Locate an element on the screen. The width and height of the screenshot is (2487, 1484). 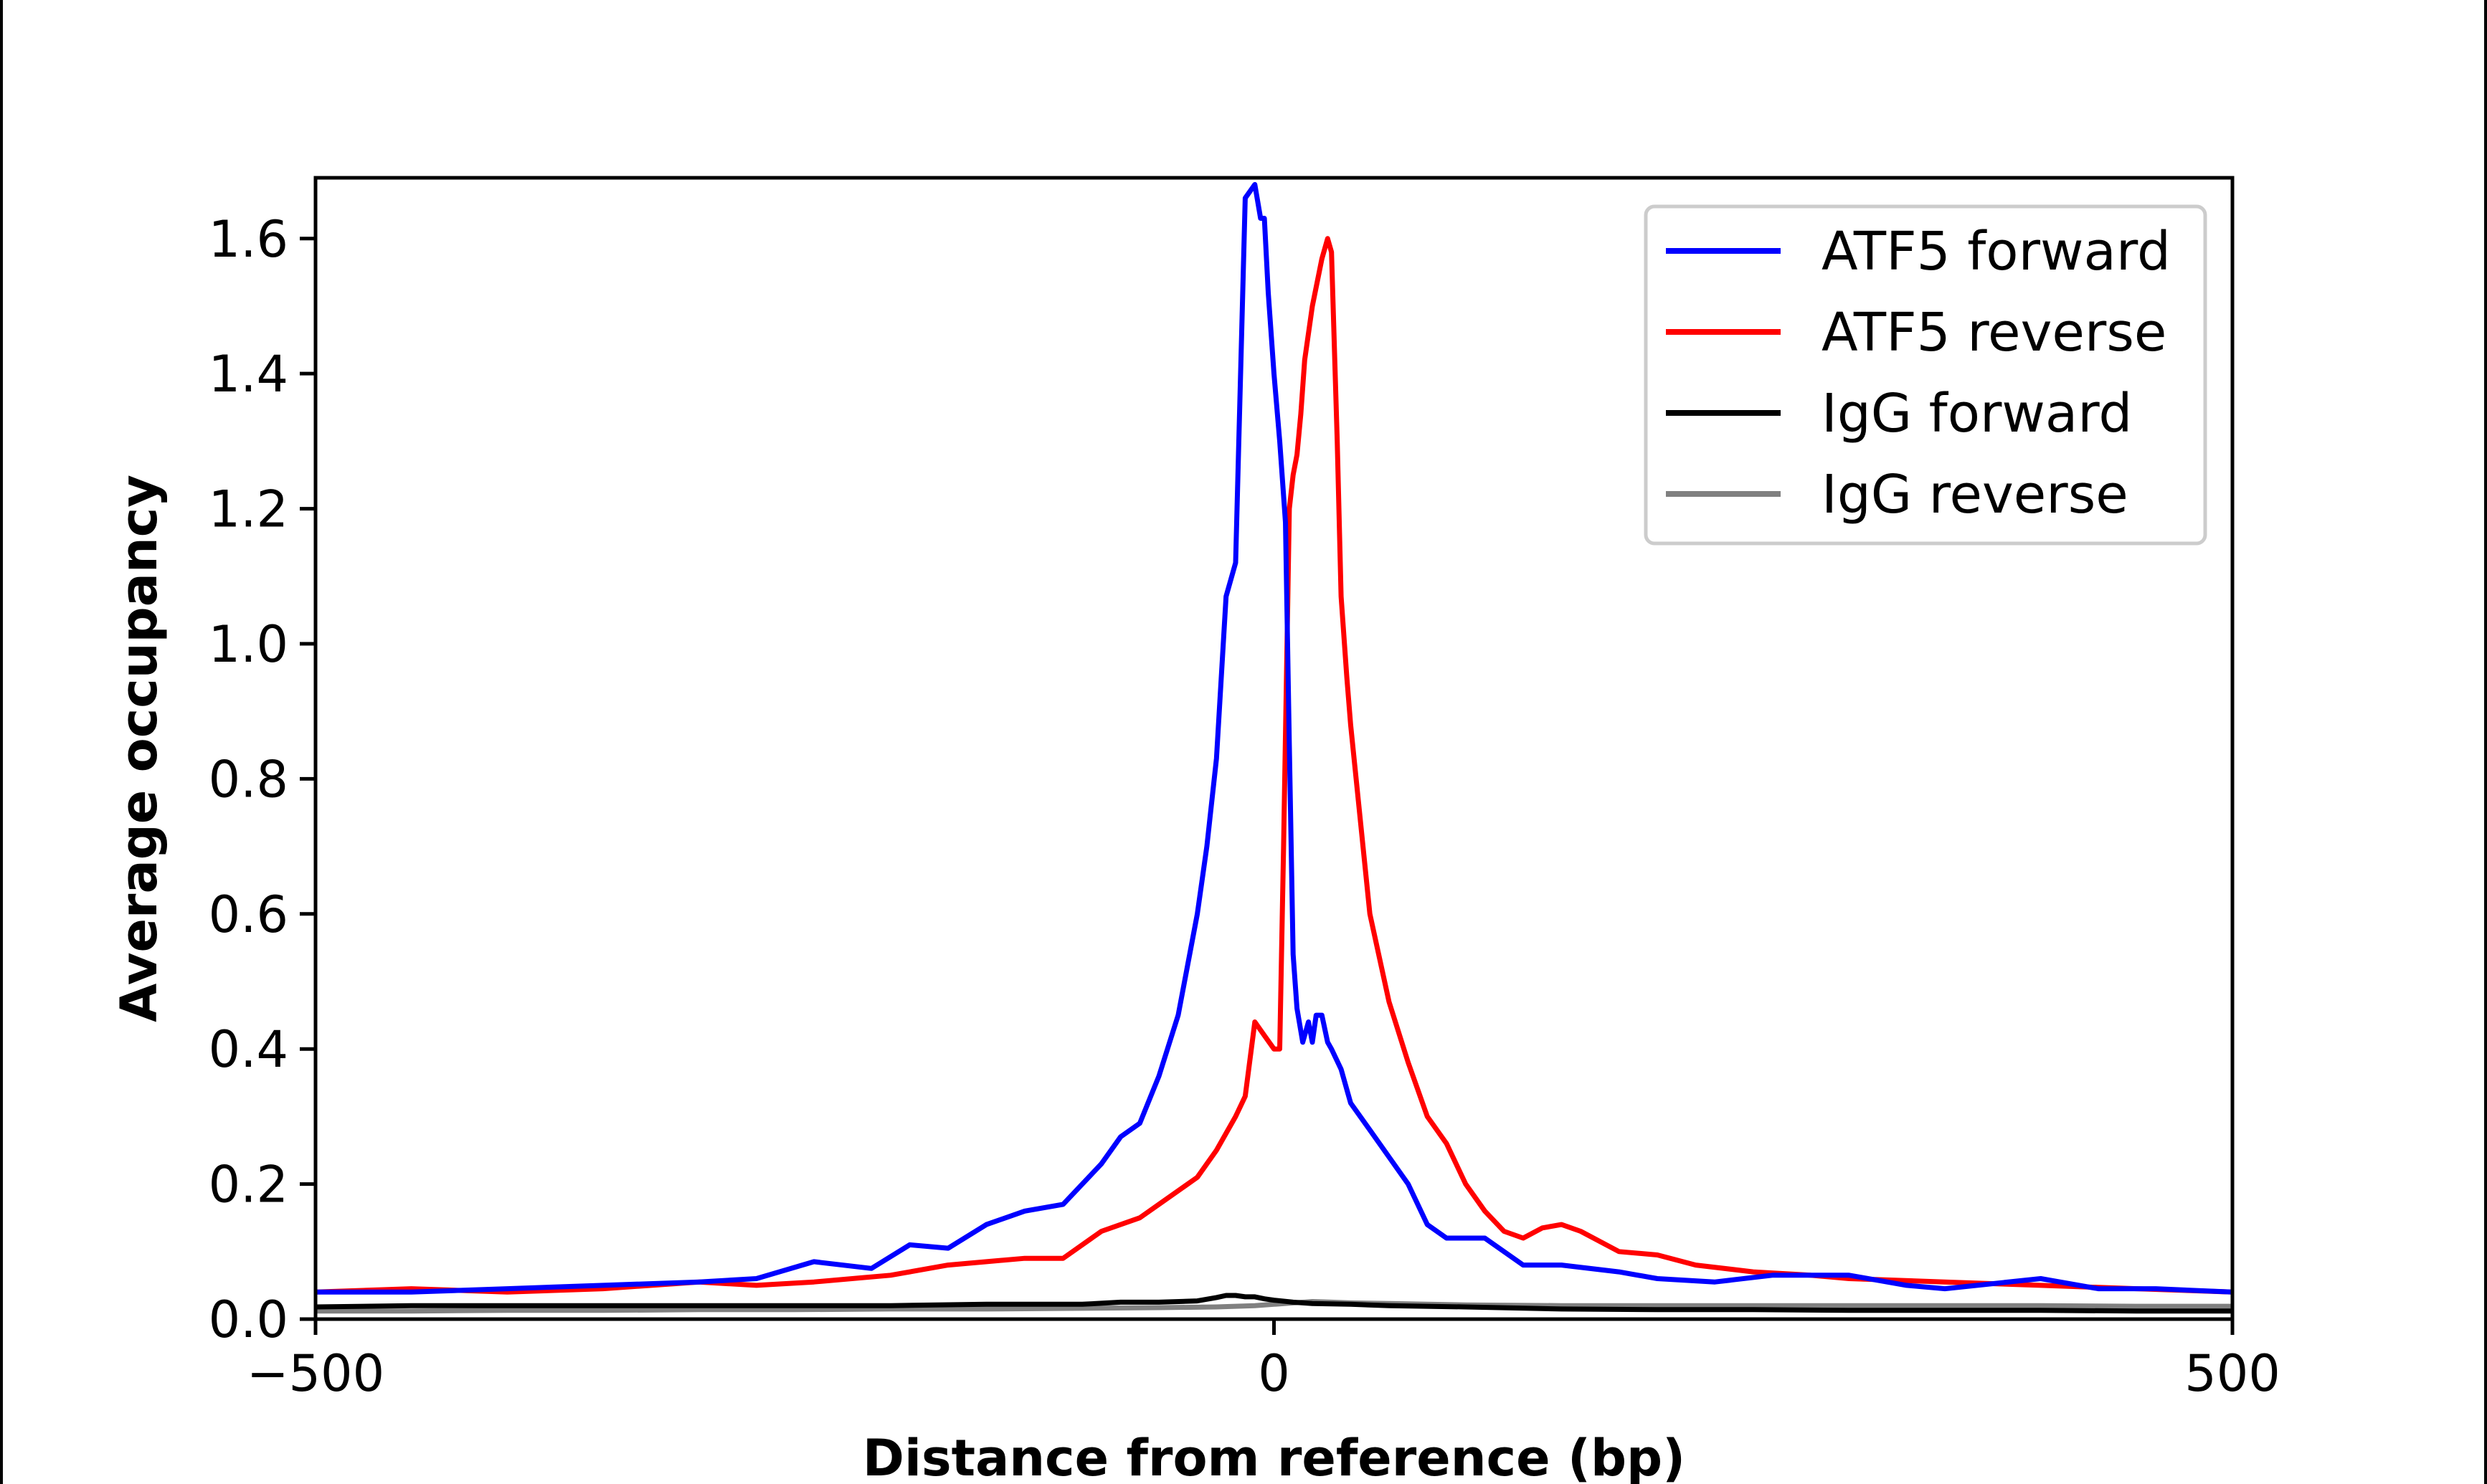
legend-label: IgG reverse is located at coordinates (1975, 495).